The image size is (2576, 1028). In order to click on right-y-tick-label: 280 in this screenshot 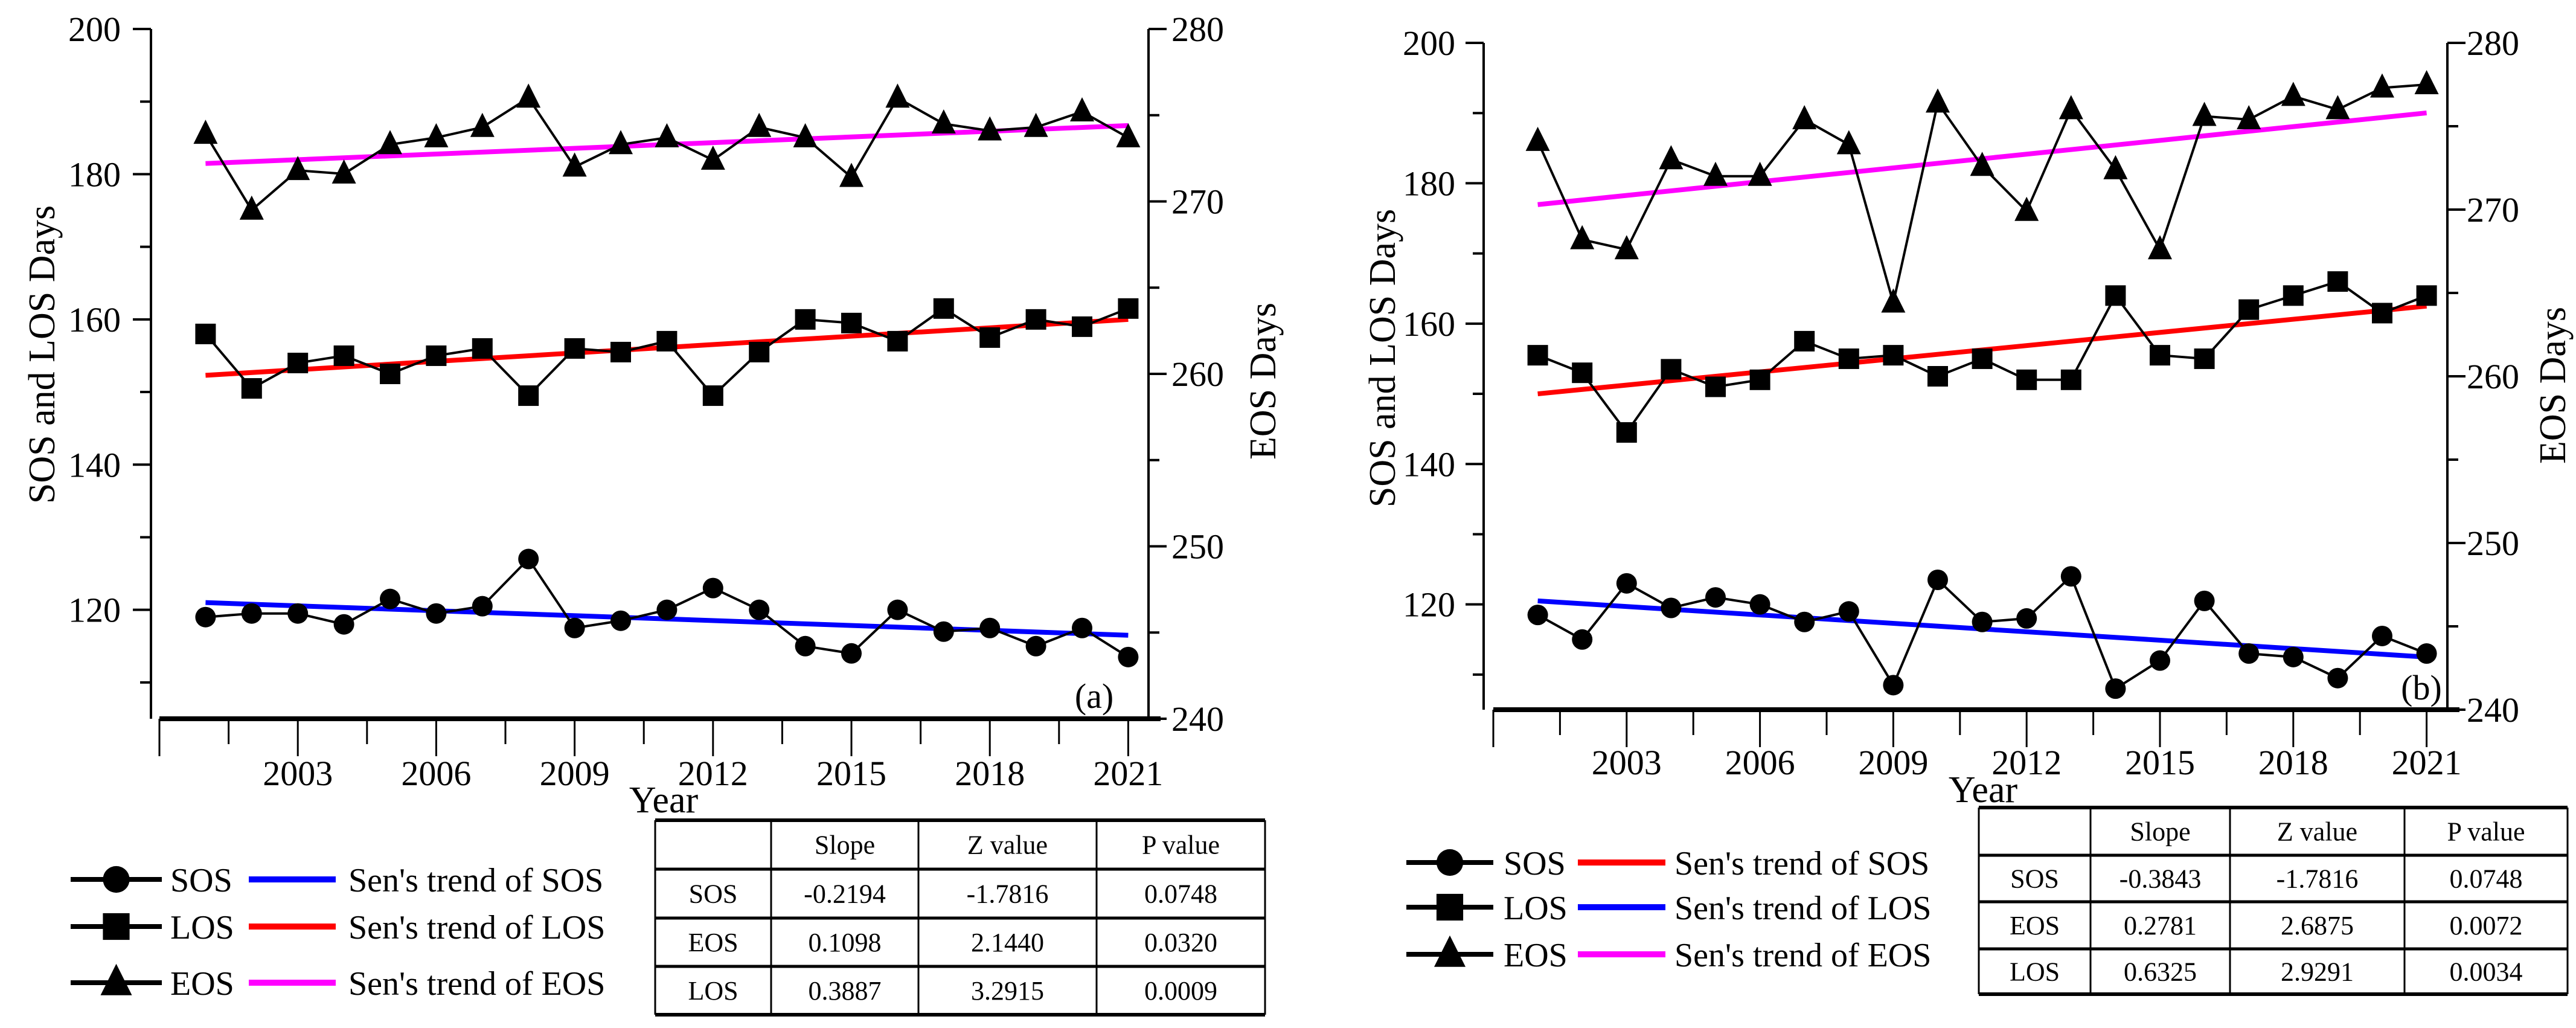, I will do `click(2493, 43)`.